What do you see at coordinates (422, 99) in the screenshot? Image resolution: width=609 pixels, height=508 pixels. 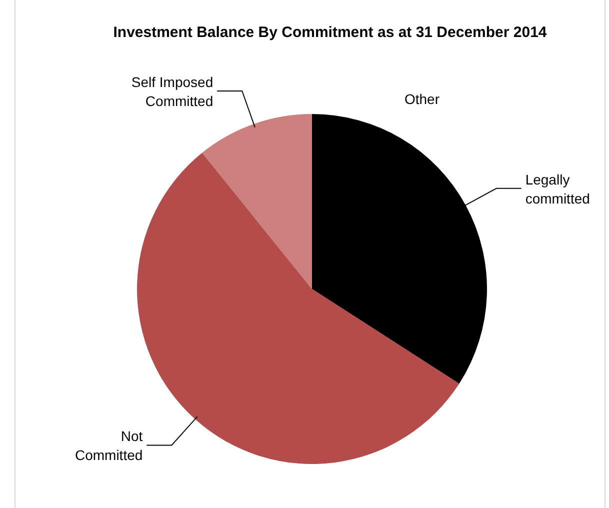 I see `category-label: Other` at bounding box center [422, 99].